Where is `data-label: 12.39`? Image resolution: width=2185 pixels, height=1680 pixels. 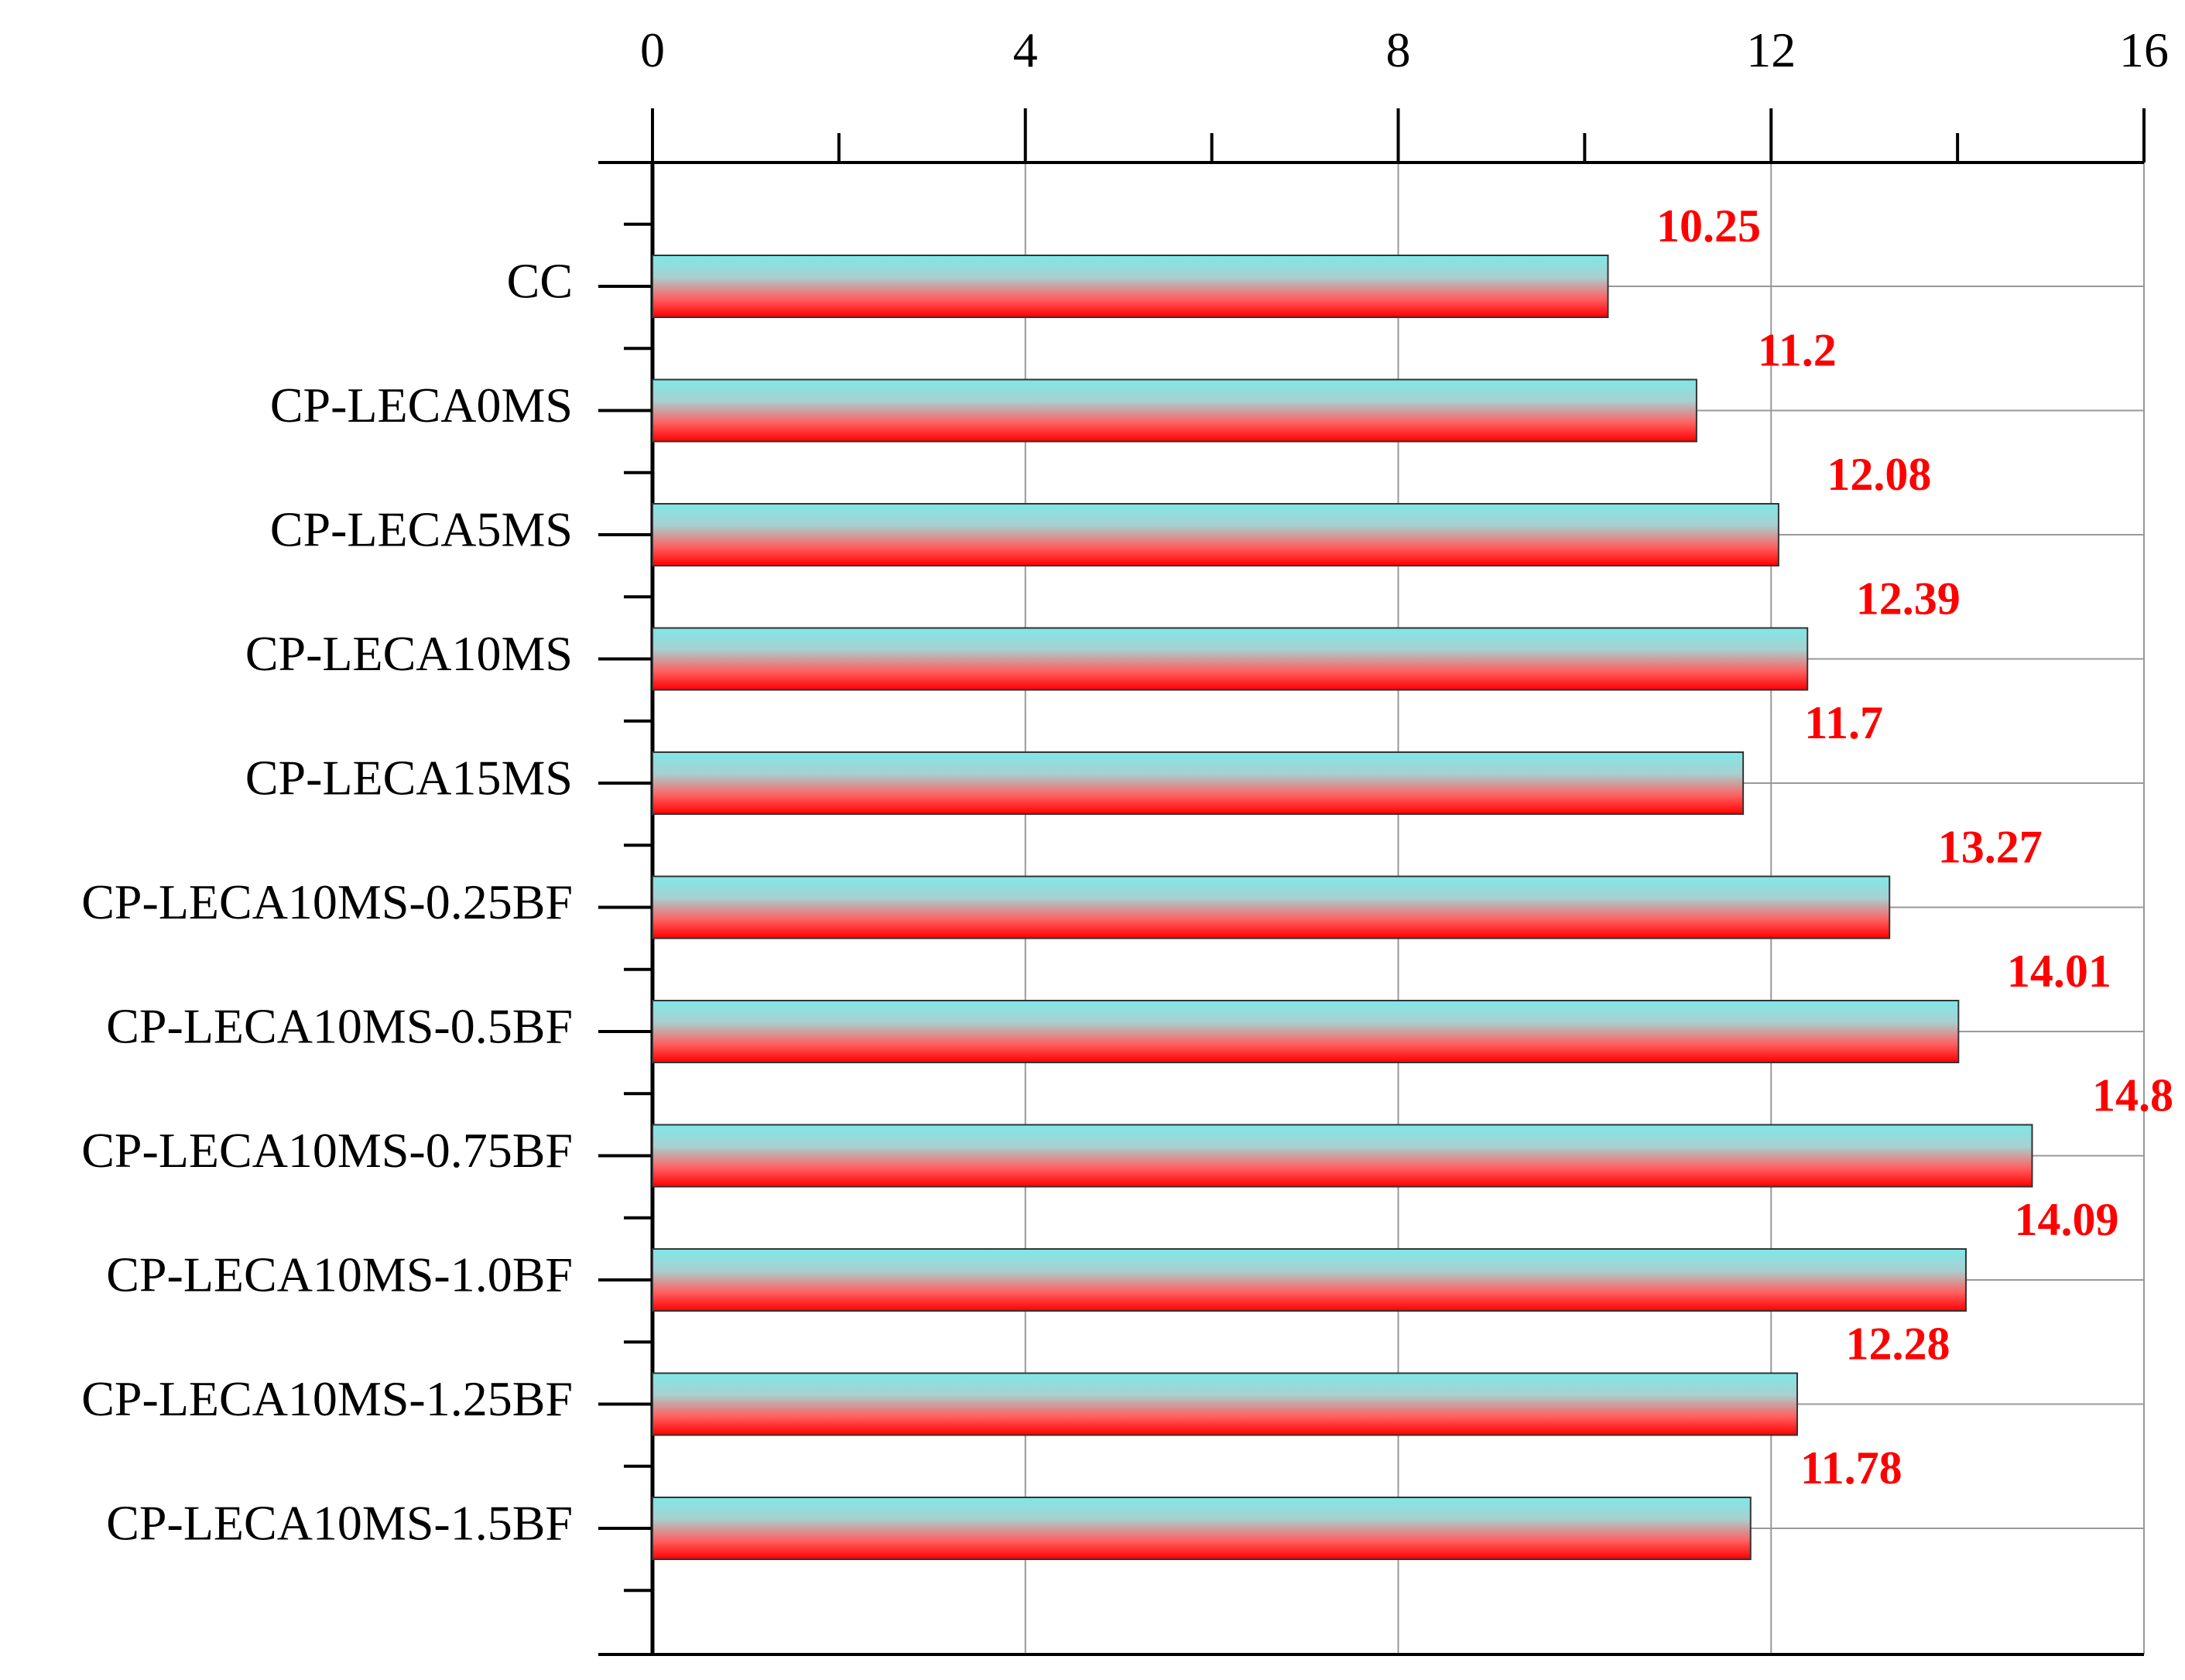
data-label: 12.39 is located at coordinates (1908, 599).